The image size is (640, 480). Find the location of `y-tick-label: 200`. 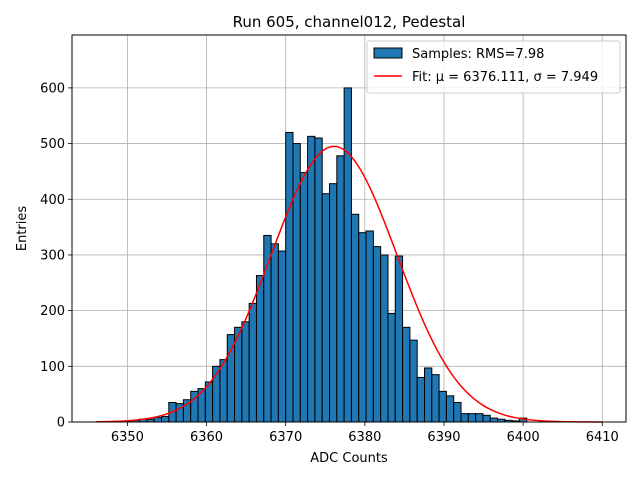

y-tick-label: 200 is located at coordinates (52, 311).